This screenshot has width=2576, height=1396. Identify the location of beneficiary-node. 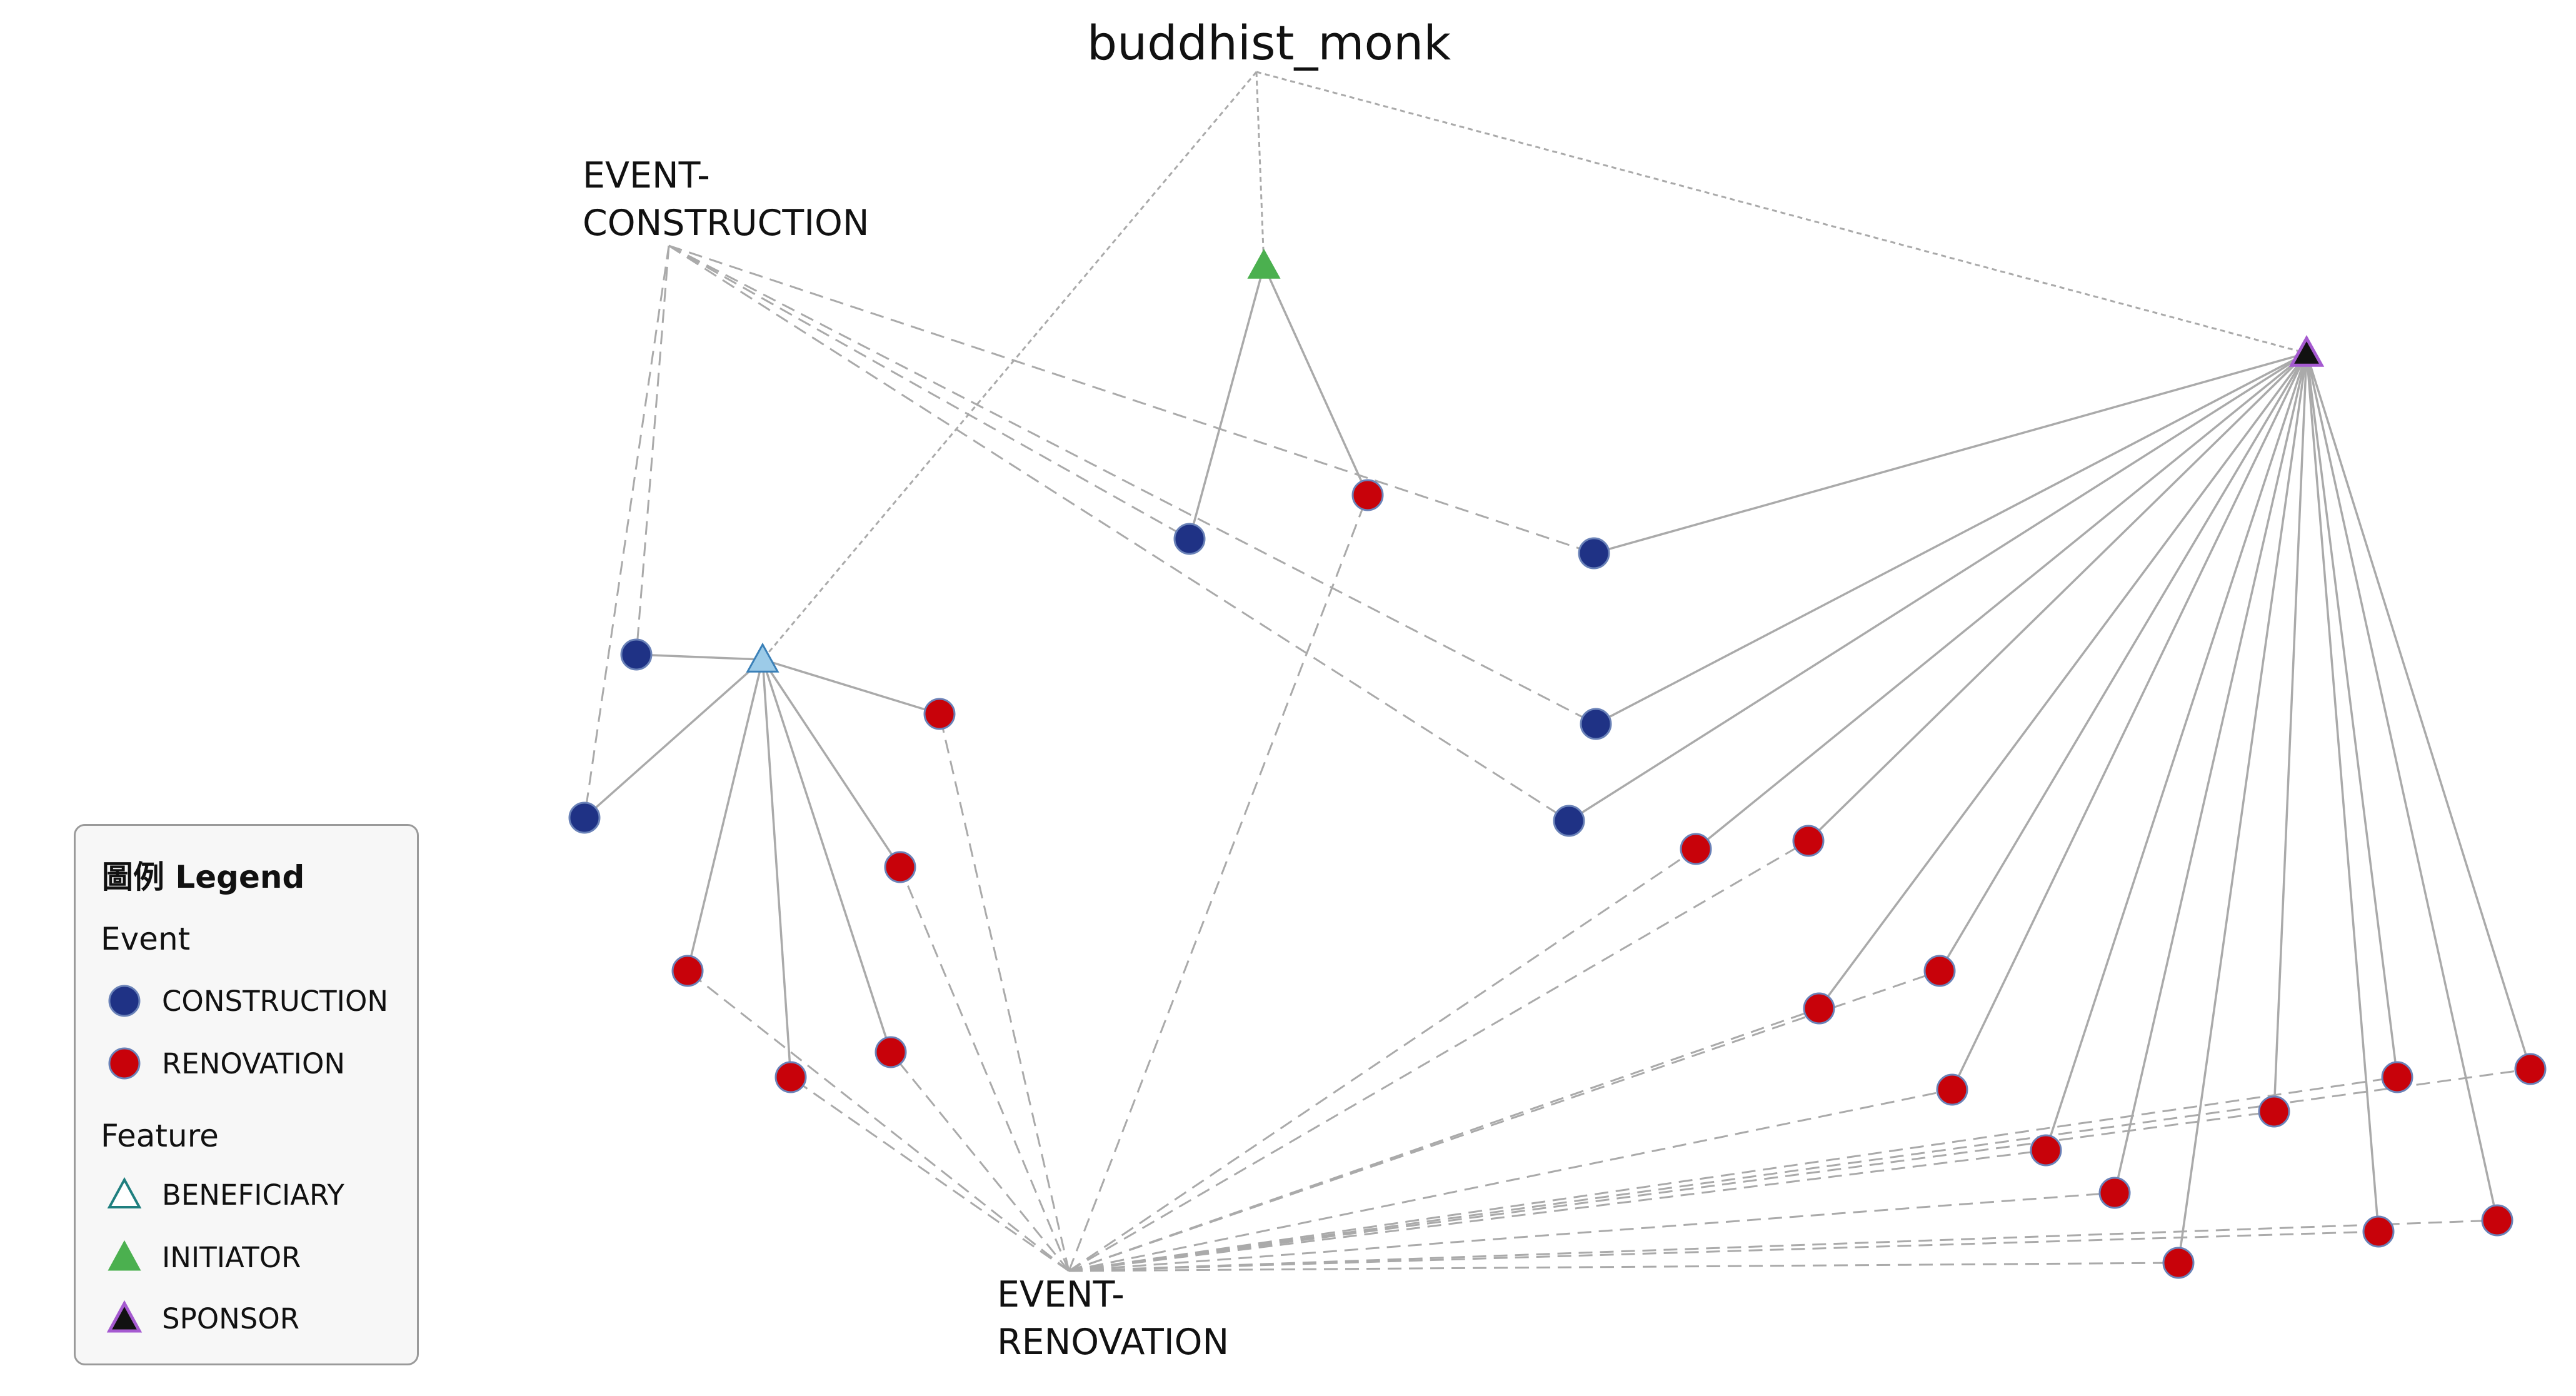
(762, 657).